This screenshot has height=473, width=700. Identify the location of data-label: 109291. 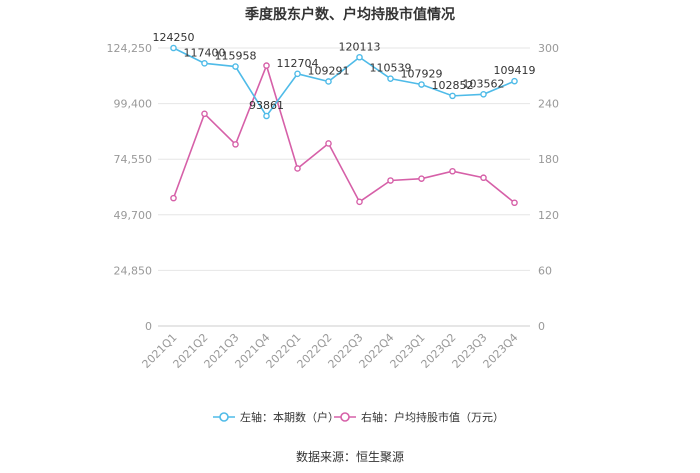
(329, 70).